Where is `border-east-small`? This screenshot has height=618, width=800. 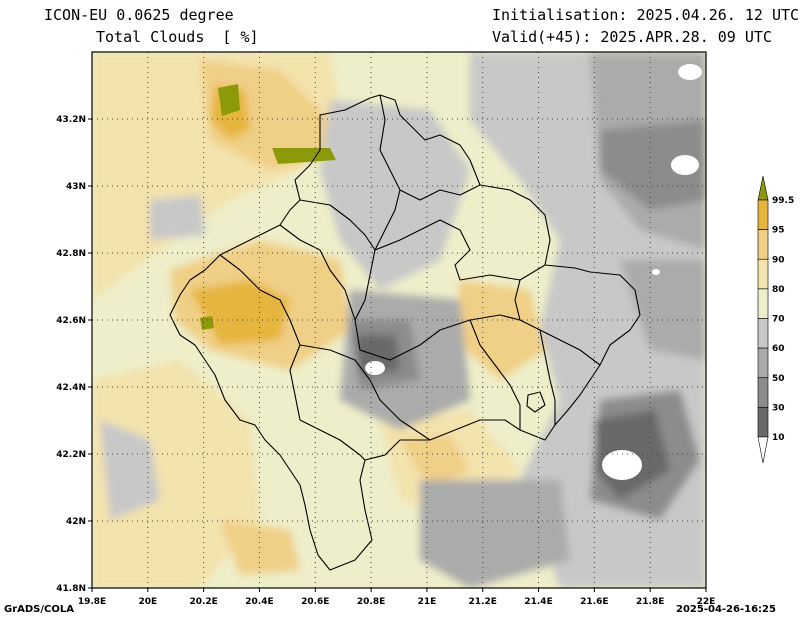
border-east-small is located at coordinates (517, 300).